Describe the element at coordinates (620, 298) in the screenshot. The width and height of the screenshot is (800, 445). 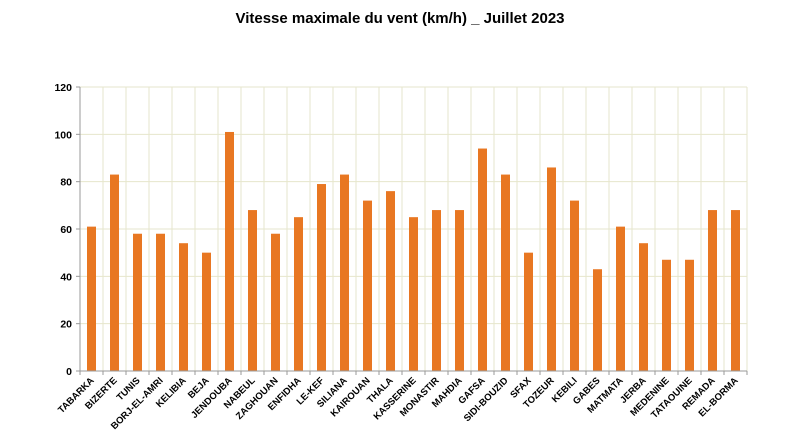
I see `bar-matmata` at that location.